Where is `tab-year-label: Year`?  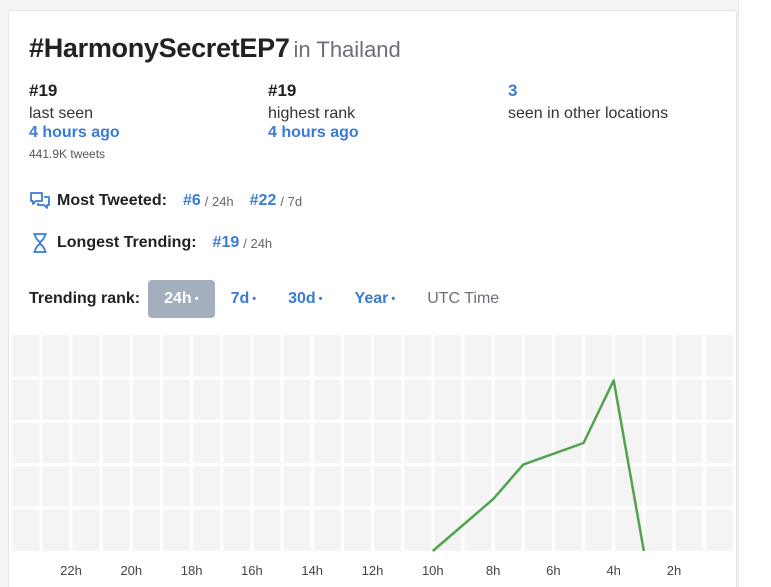 tab-year-label: Year is located at coordinates (371, 298).